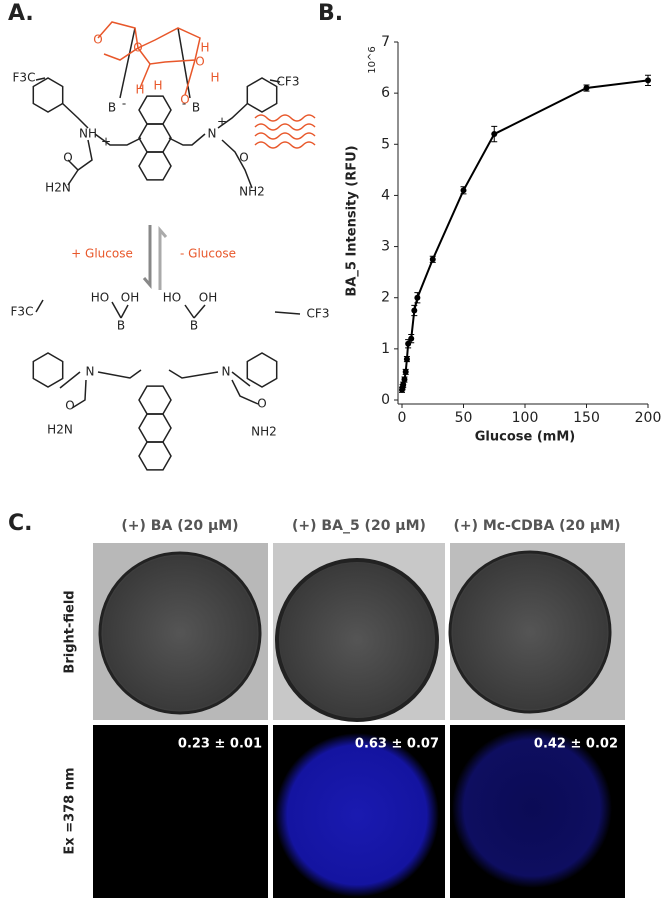 The image size is (661, 902). What do you see at coordinates (352, 220) in the screenshot?
I see `y-axis-title: BA_5 Intensity (RFU)` at bounding box center [352, 220].